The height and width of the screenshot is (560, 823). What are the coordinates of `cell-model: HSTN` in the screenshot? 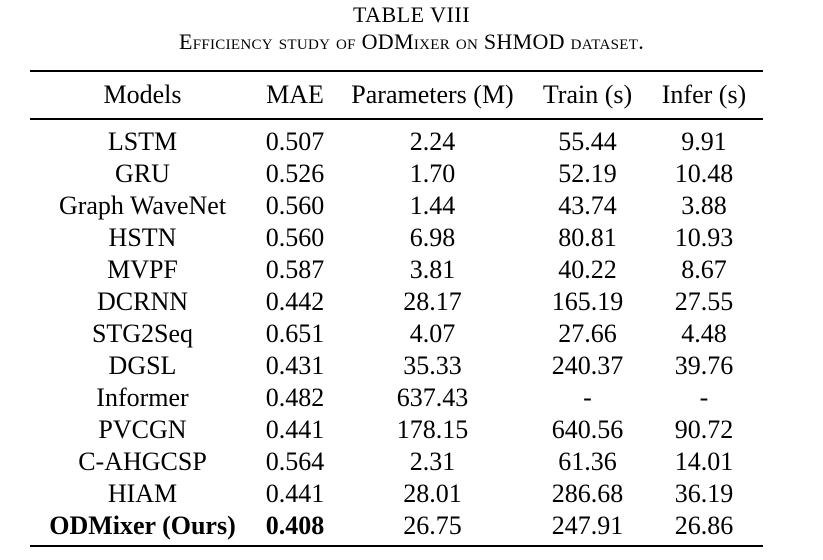 It's located at (142, 237).